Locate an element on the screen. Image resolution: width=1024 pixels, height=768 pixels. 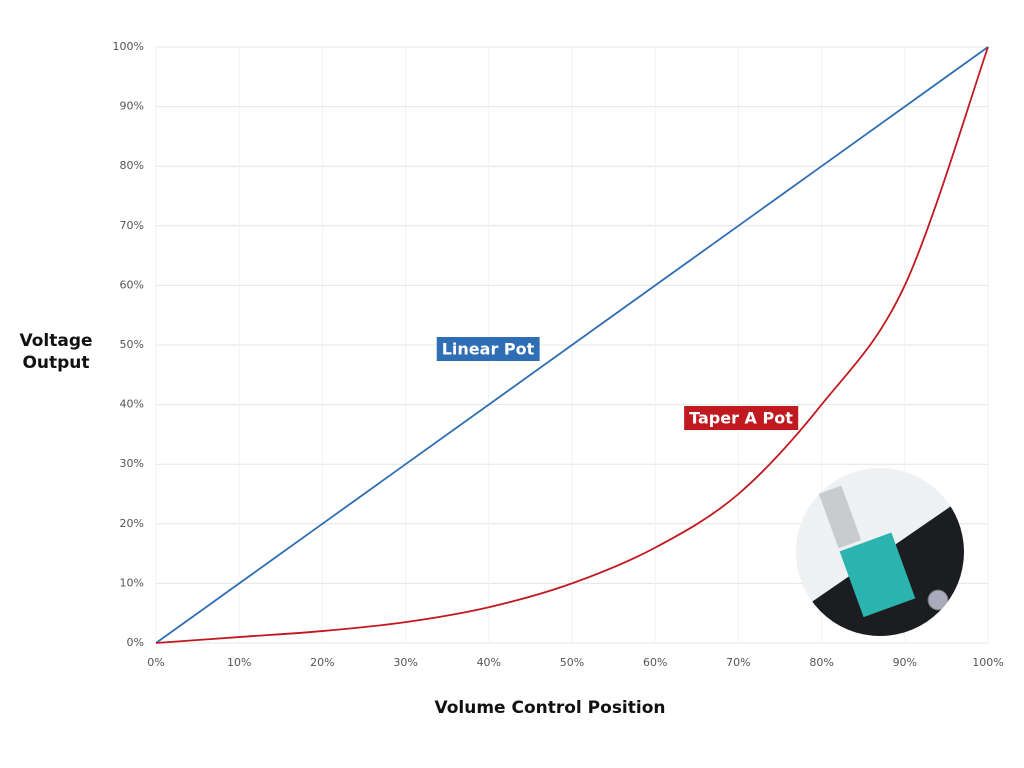
x-tick-label: 50% is located at coordinates (572, 662).